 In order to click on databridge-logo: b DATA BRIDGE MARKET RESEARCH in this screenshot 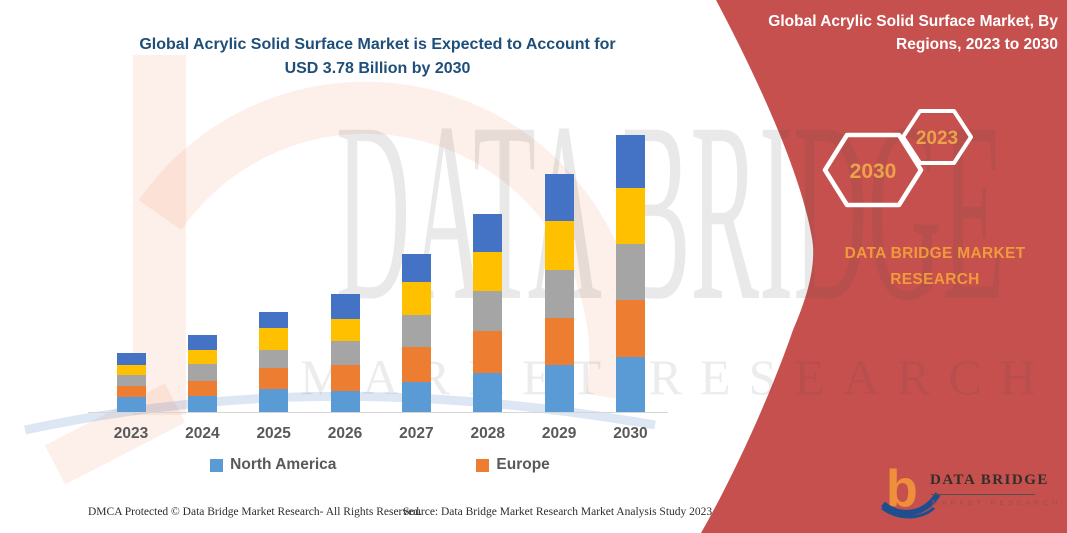, I will do `click(968, 491)`.